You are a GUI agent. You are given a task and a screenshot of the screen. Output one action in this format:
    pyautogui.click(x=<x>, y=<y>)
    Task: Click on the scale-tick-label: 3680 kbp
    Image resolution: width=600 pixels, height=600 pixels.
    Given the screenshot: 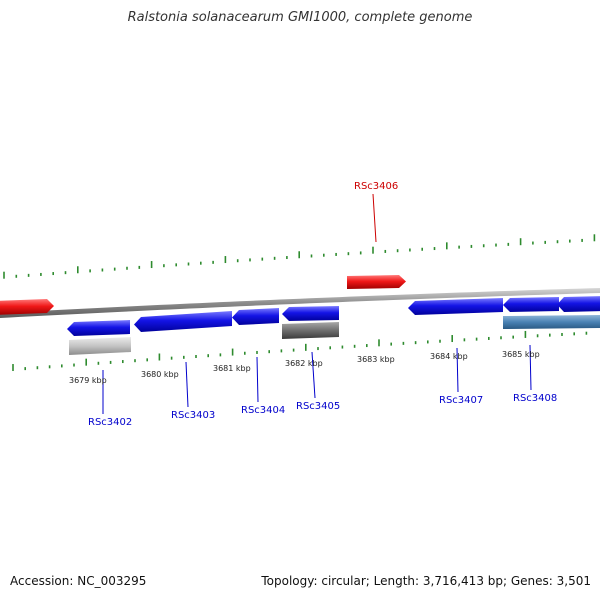 What is the action you would take?
    pyautogui.click(x=160, y=374)
    